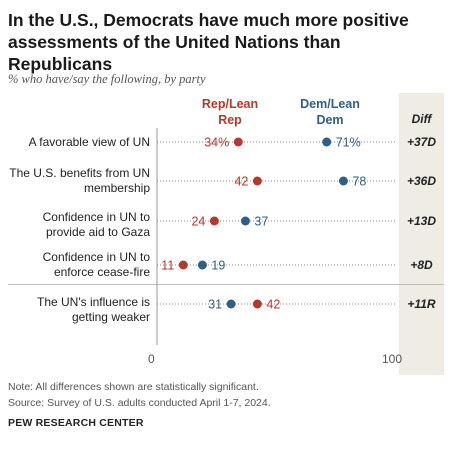  Describe the element at coordinates (216, 143) in the screenshot. I see `rep-value-label: 34%` at that location.